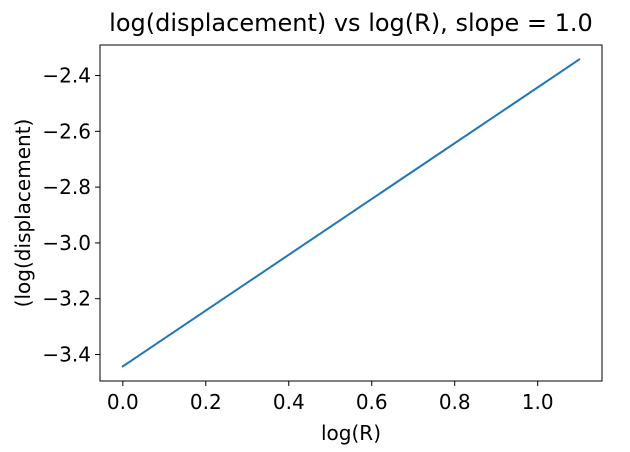  Describe the element at coordinates (66, 76) in the screenshot. I see `y-tick-label: −2.4` at that location.